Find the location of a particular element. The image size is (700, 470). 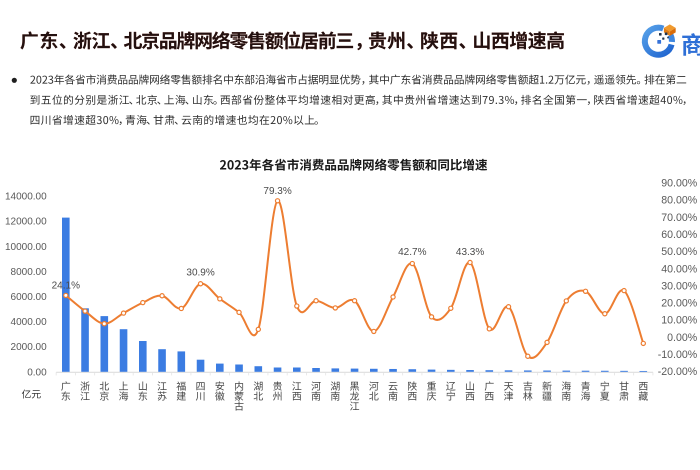

svg-text: 0.00% is located at coordinates (682, 338).